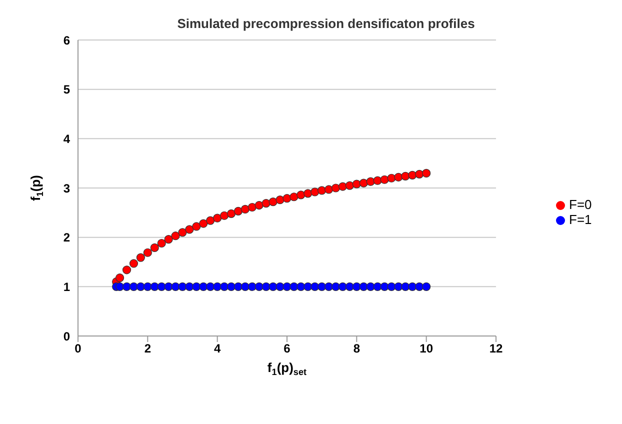 This screenshot has width=622, height=424. I want to click on y-tick-label: 4, so click(66, 139).